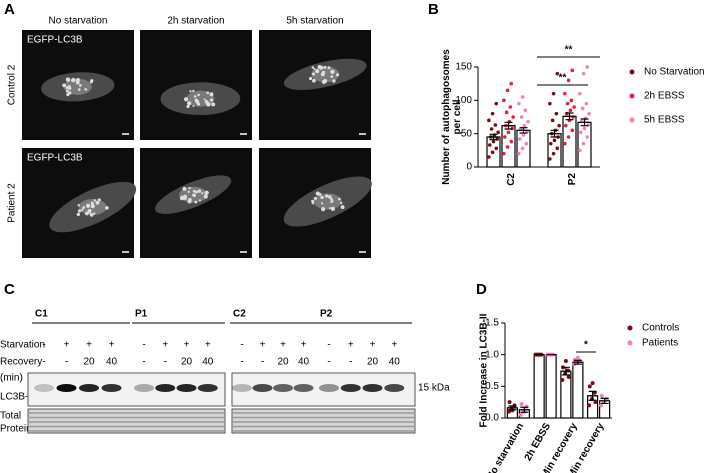  I want to click on legend-label: 5h EBSS, so click(664, 120).